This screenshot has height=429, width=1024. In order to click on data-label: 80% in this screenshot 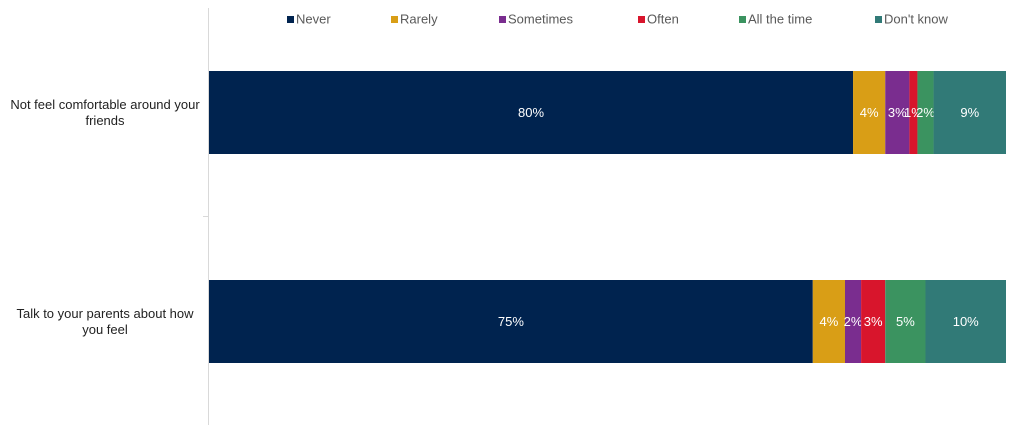, I will do `click(531, 112)`.